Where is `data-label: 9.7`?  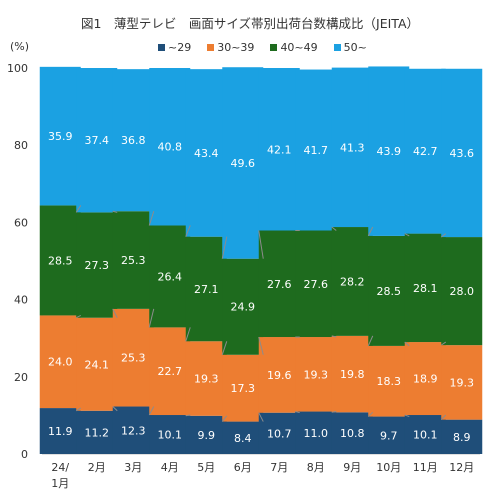 data-label: 9.7 is located at coordinates (389, 435).